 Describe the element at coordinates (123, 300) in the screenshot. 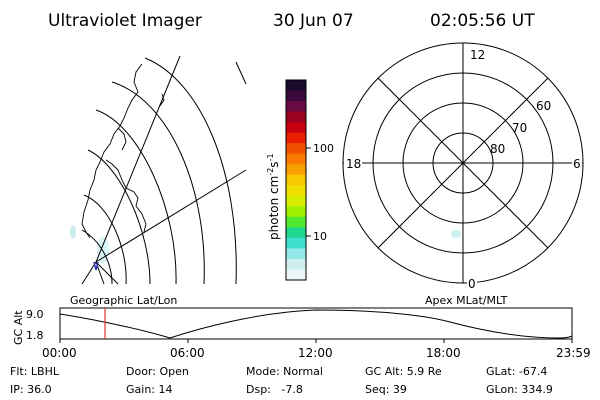

I see `left-panel-label: Geographic Lat/Lon` at that location.